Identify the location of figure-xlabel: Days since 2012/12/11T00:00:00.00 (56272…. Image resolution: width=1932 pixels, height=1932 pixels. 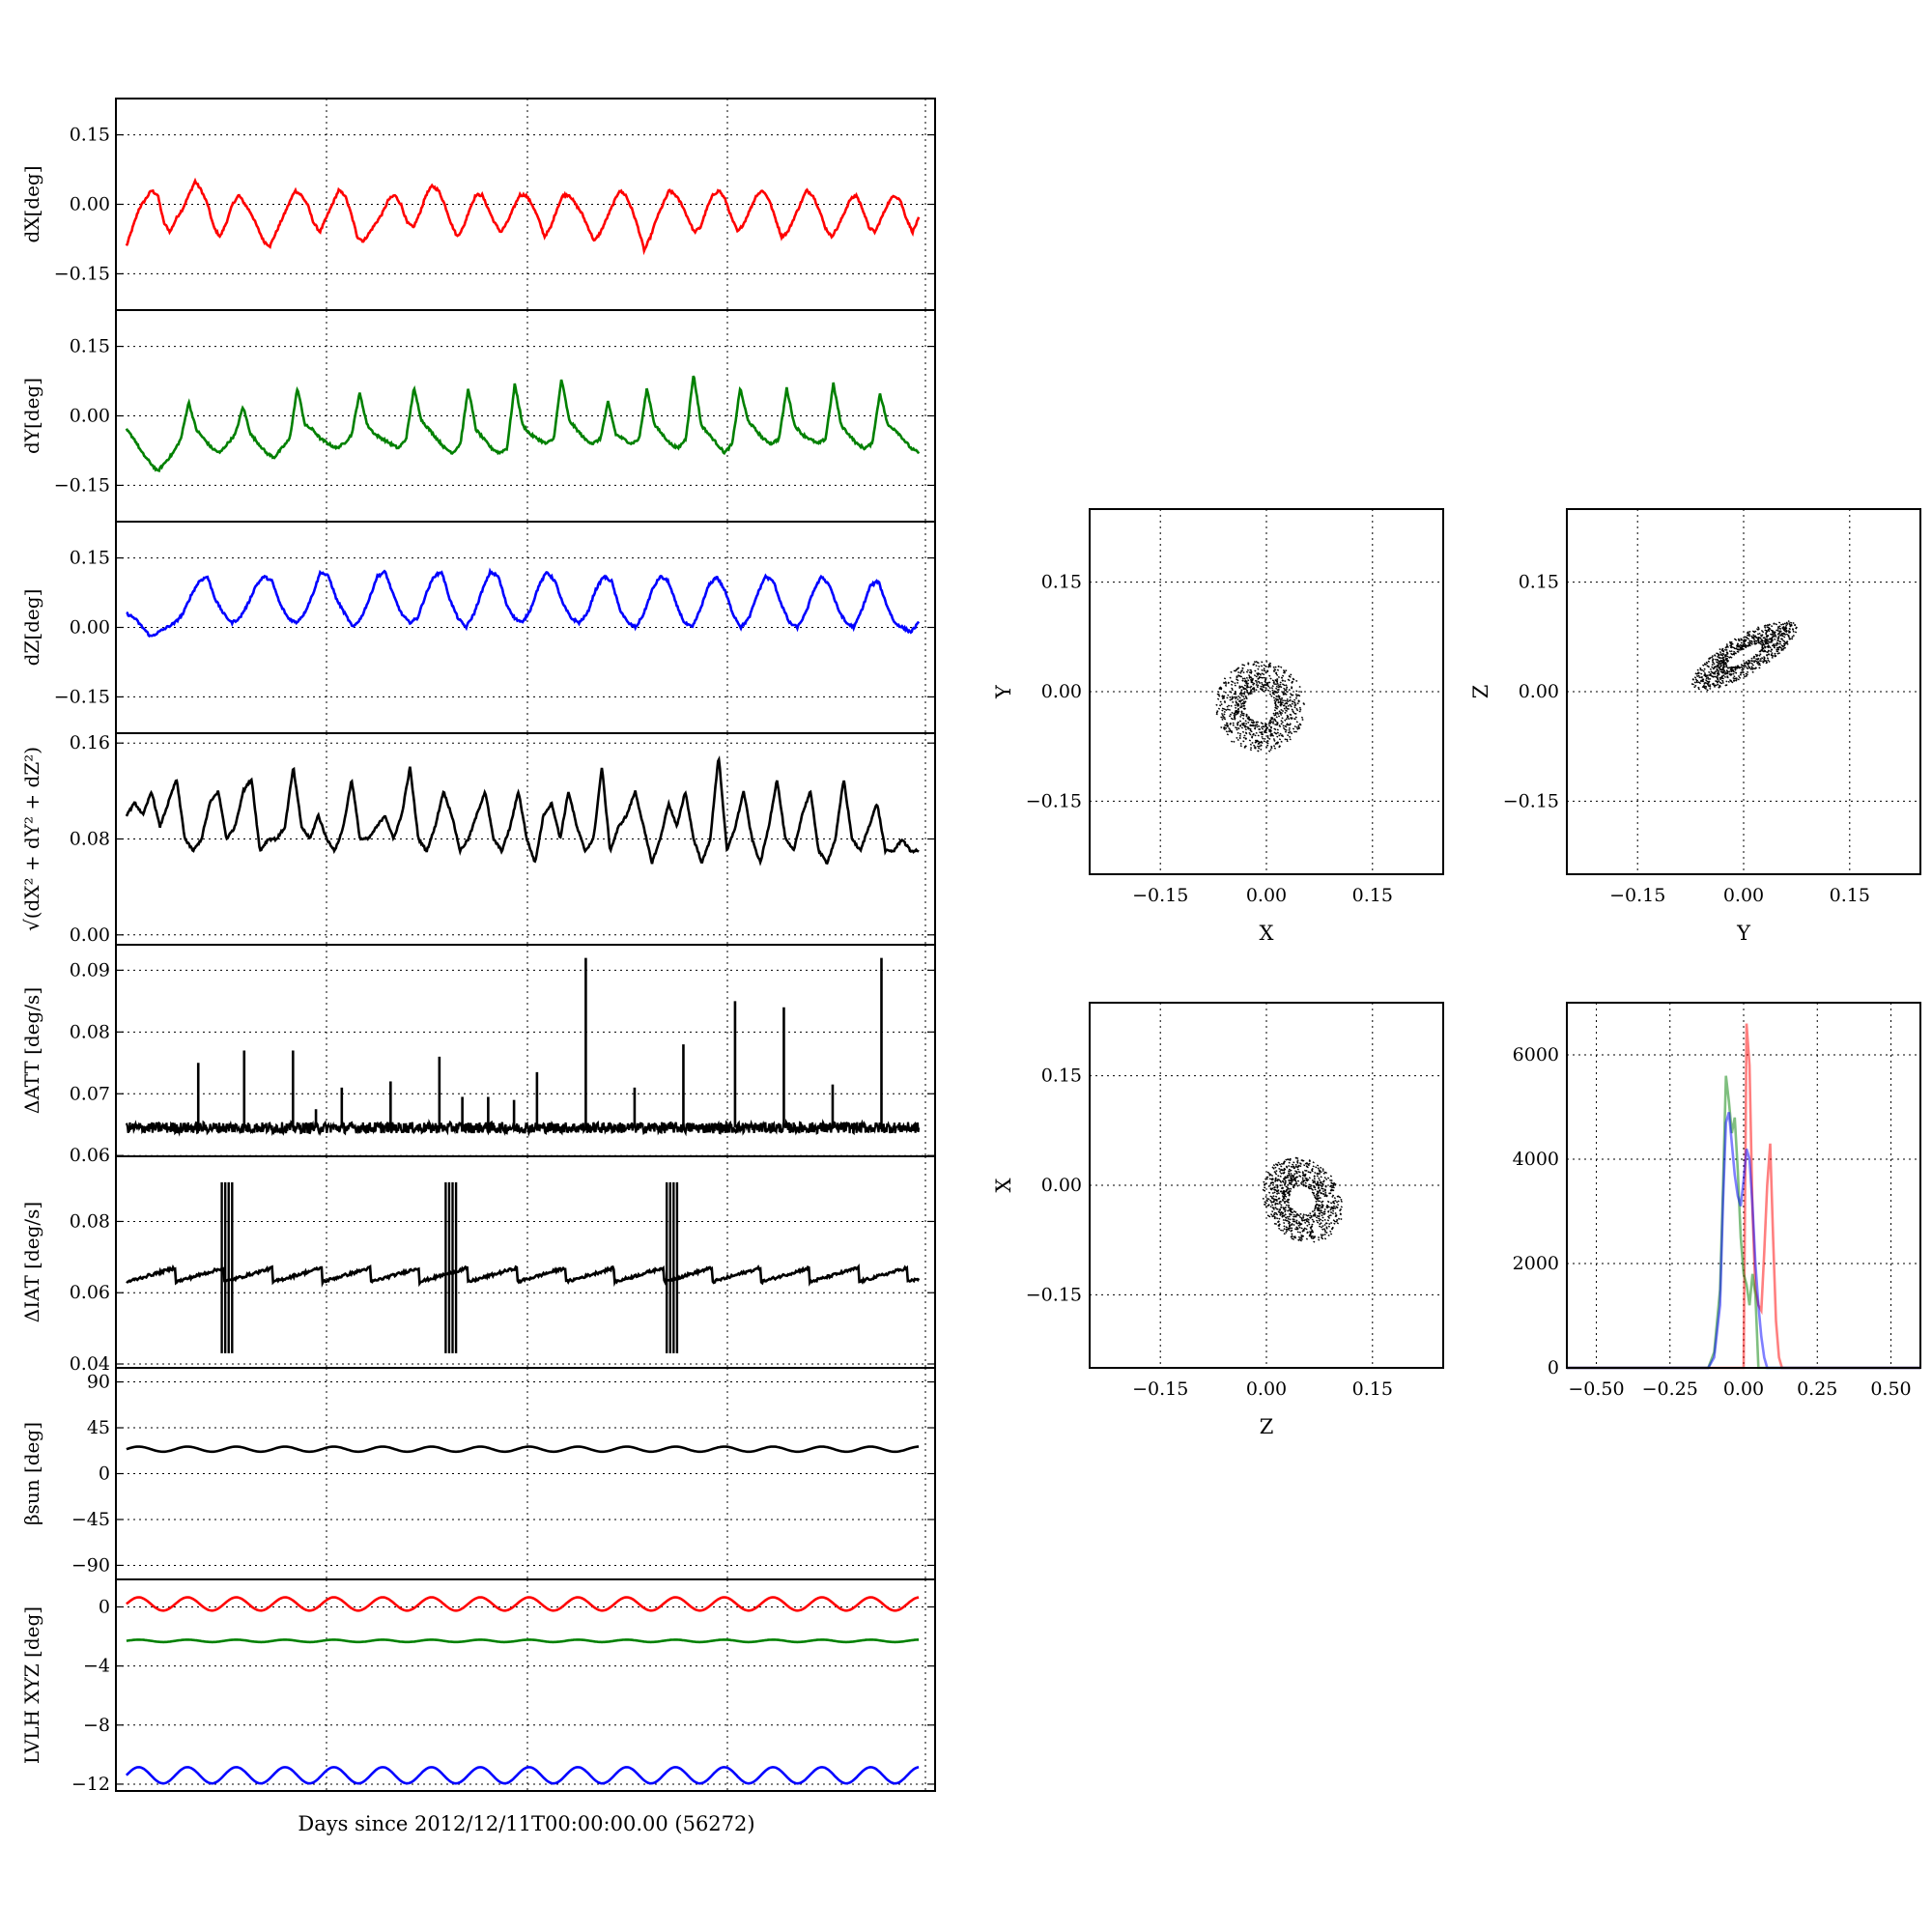
(526, 1823).